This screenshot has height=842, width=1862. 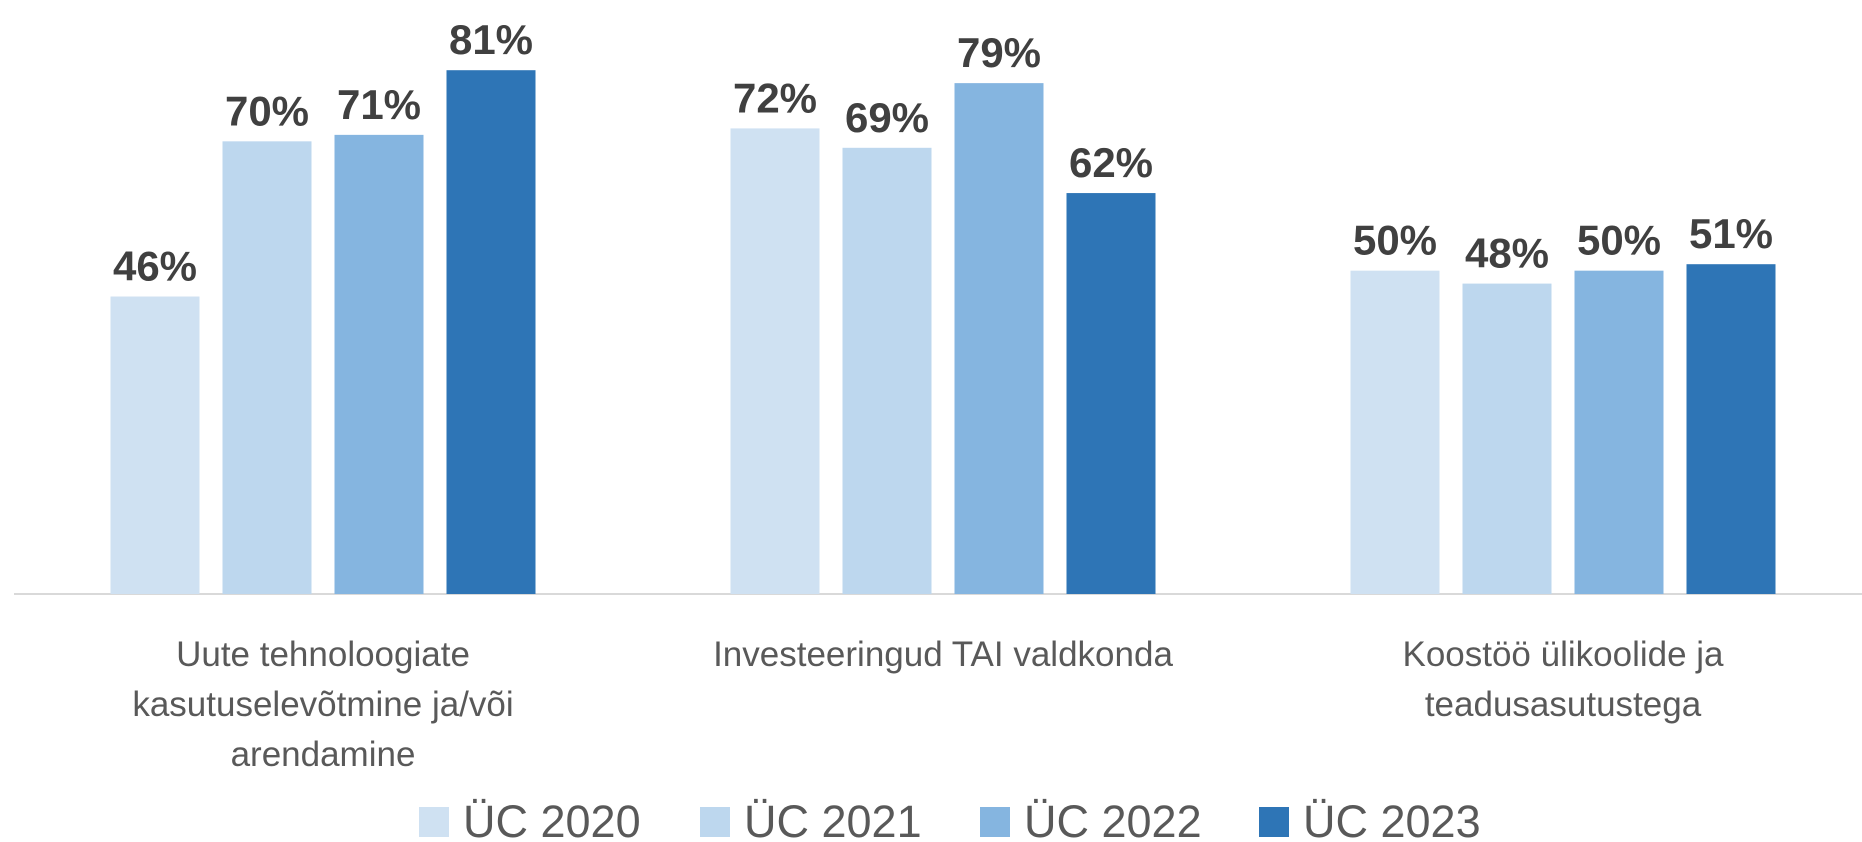 What do you see at coordinates (1507, 253) in the screenshot?
I see `data-label: 48%` at bounding box center [1507, 253].